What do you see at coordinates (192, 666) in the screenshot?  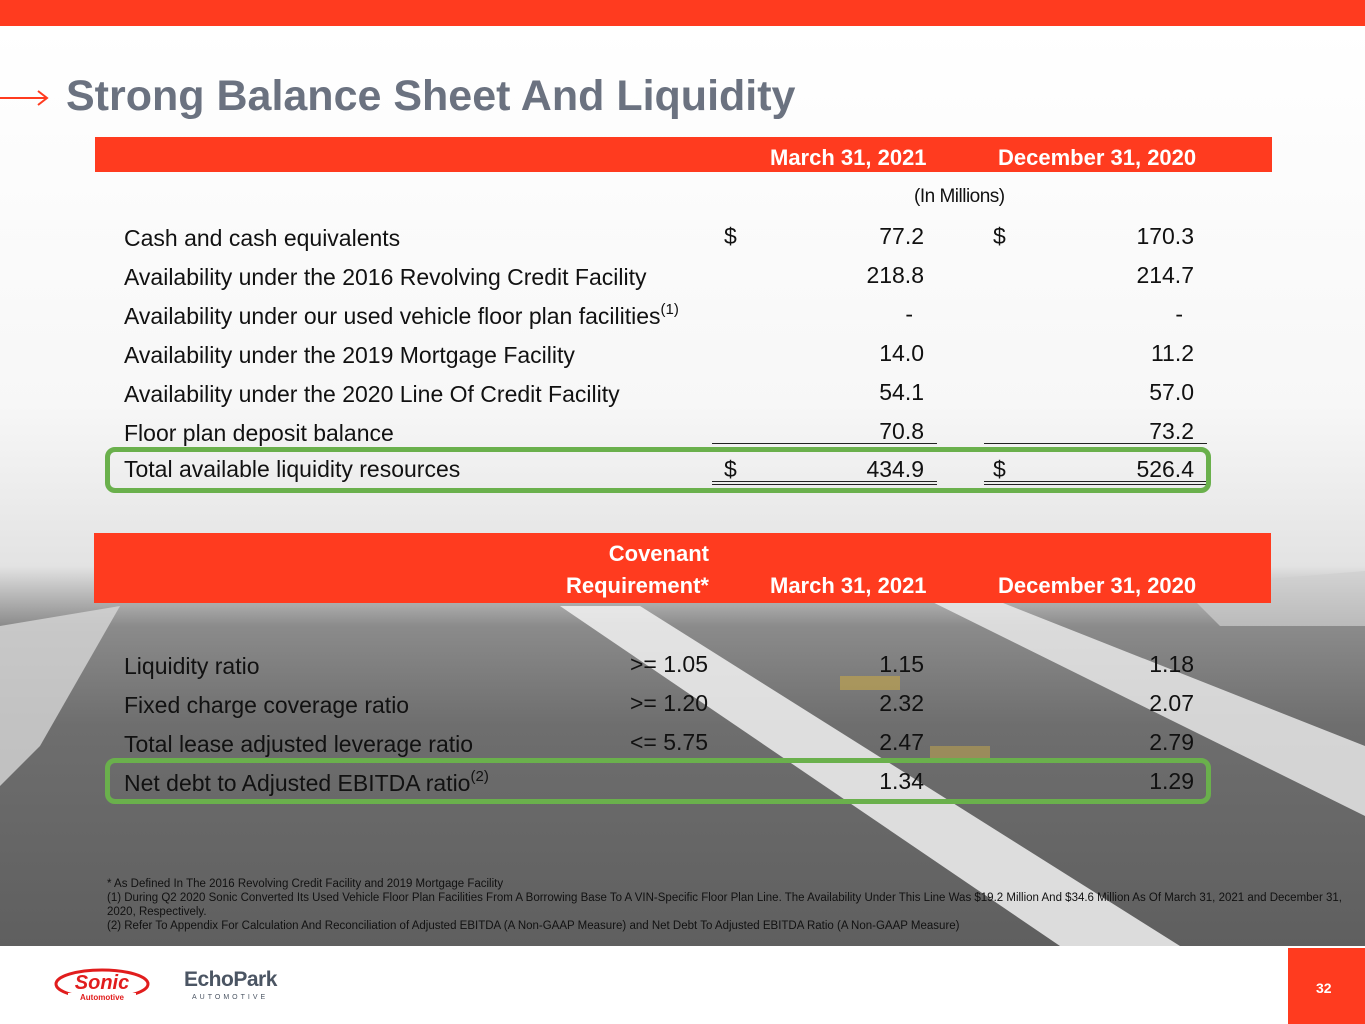 I see `row-label: Liquidity ratio` at bounding box center [192, 666].